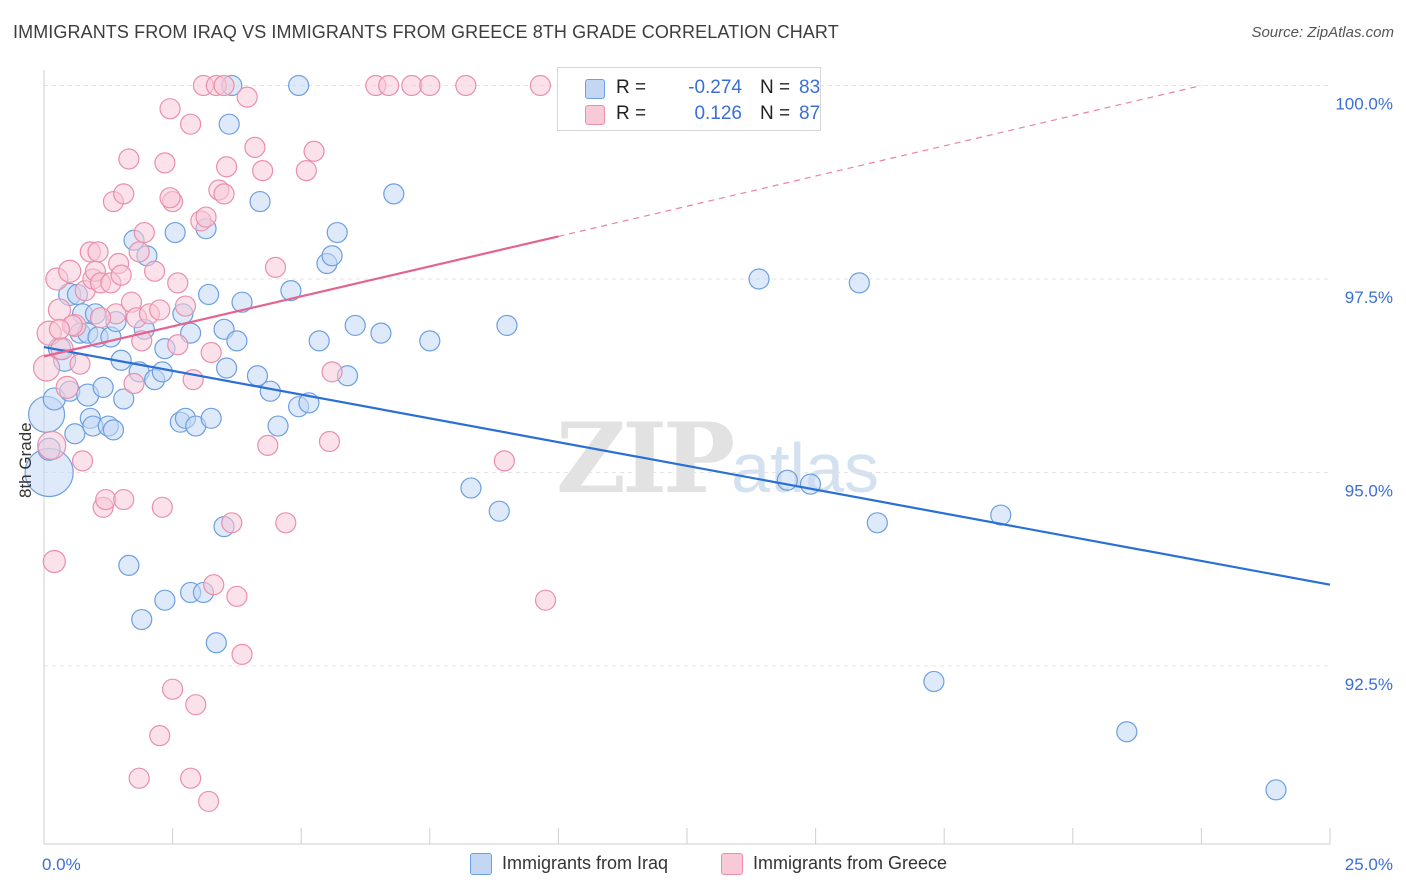  What do you see at coordinates (810, 87) in the screenshot?
I see `legend-n-value: 83` at bounding box center [810, 87].